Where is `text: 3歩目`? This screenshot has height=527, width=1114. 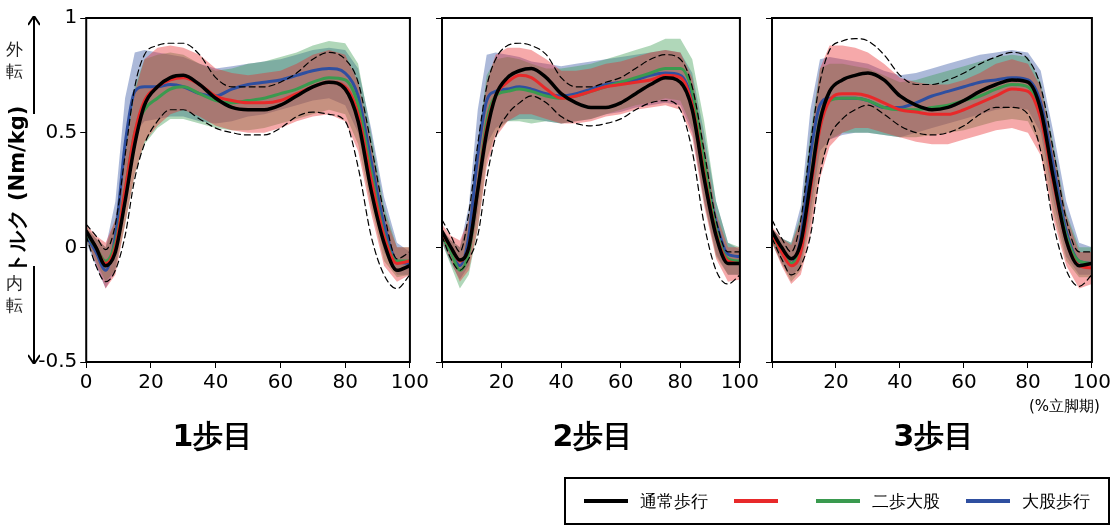
text: 3歩目 is located at coordinates (934, 435).